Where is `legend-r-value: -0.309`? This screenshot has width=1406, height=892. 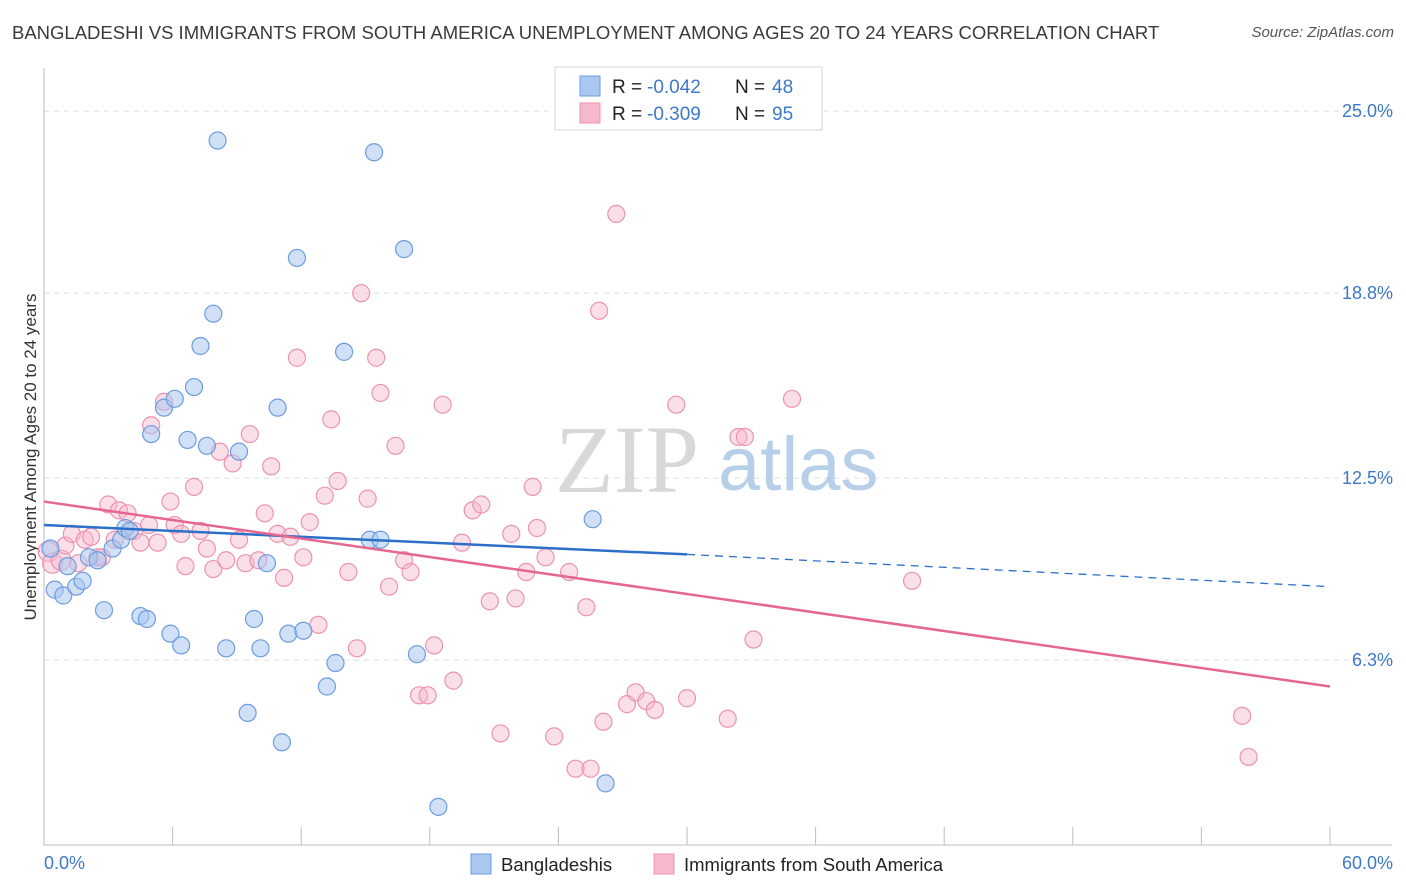
legend-r-value: -0.309 is located at coordinates (674, 114).